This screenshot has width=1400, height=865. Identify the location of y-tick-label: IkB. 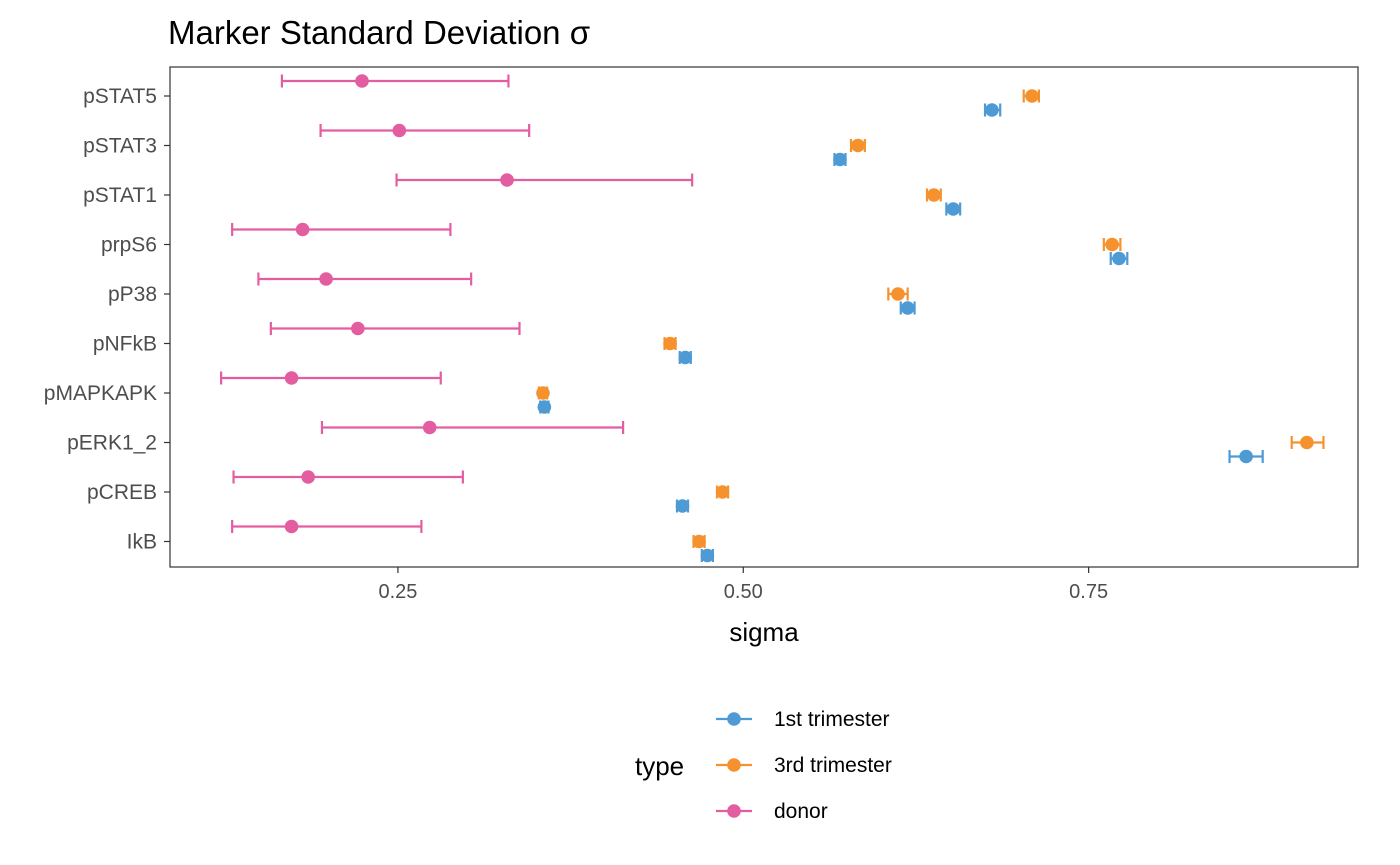
(142, 542).